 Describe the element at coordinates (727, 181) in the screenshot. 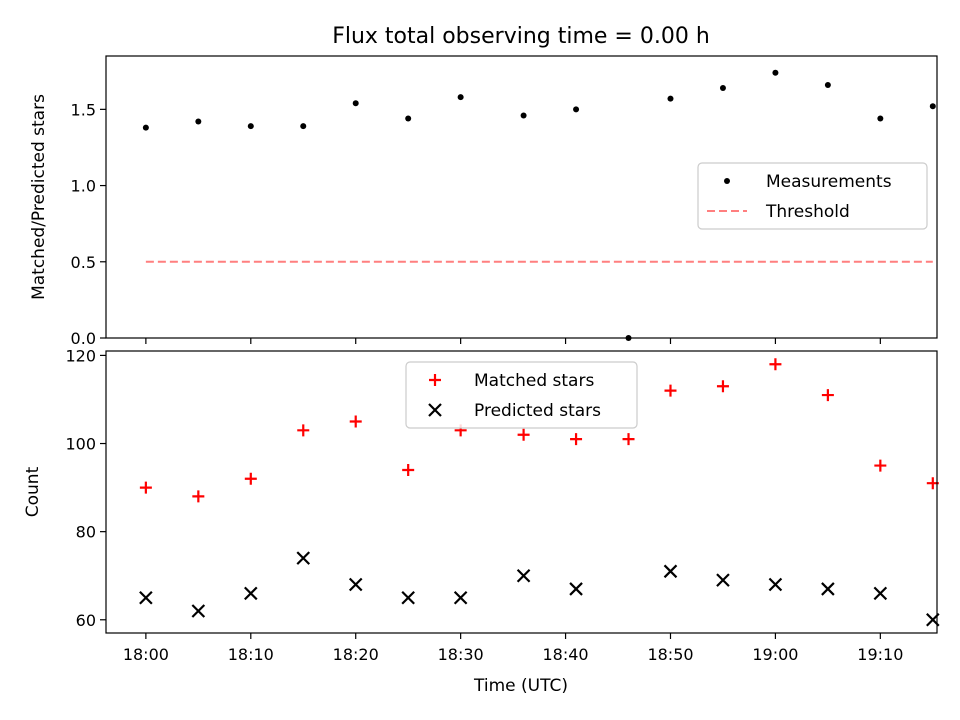

I see `legend-measurement-key` at that location.